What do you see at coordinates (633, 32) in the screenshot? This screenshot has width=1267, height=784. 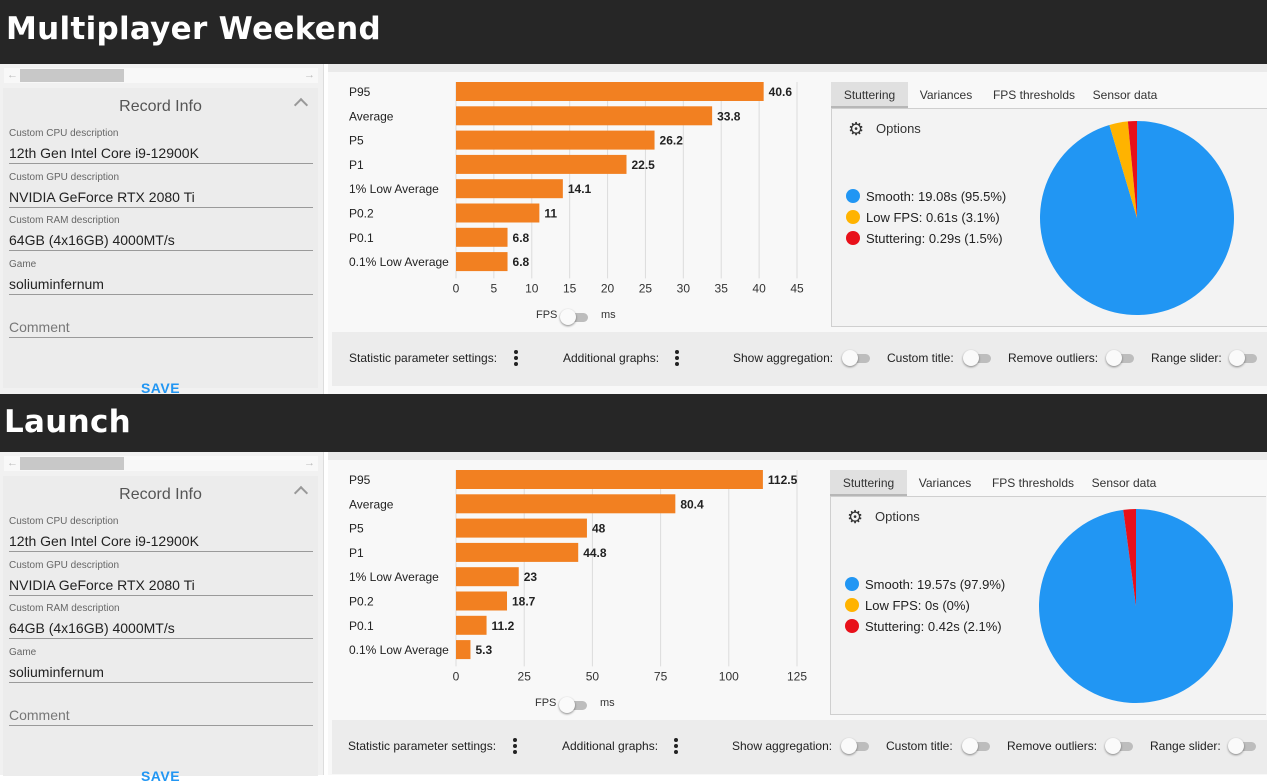 I see `section-title-bar: Multiplayer Weekend` at bounding box center [633, 32].